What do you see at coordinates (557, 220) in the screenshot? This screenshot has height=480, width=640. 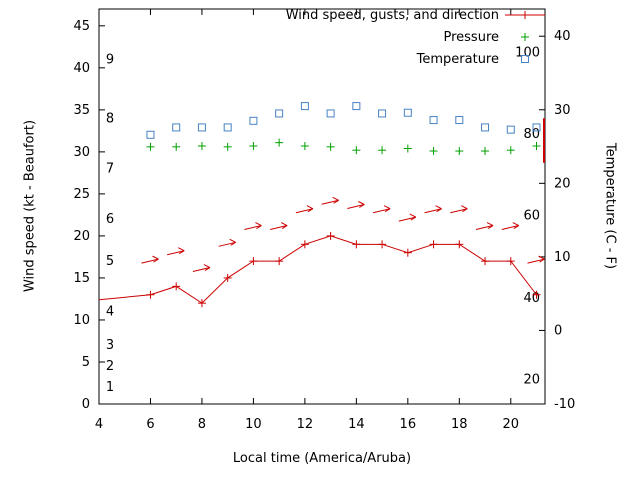 I see `right-axis-ticks: -10 0 10 20 30 40` at bounding box center [557, 220].